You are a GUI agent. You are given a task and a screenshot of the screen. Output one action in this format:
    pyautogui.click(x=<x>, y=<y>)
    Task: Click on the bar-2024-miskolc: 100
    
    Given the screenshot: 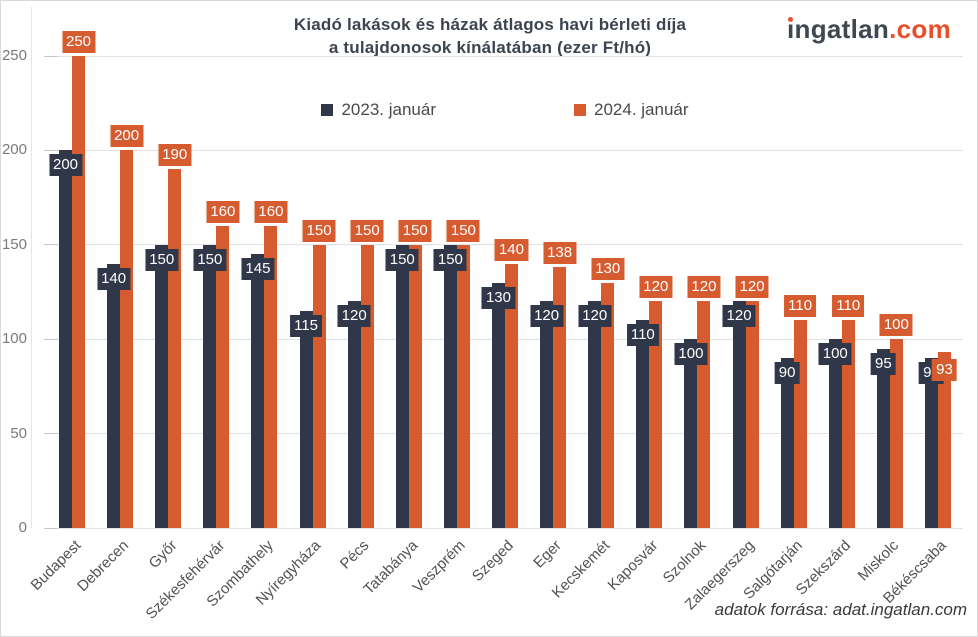 What is the action you would take?
    pyautogui.click(x=896, y=421)
    